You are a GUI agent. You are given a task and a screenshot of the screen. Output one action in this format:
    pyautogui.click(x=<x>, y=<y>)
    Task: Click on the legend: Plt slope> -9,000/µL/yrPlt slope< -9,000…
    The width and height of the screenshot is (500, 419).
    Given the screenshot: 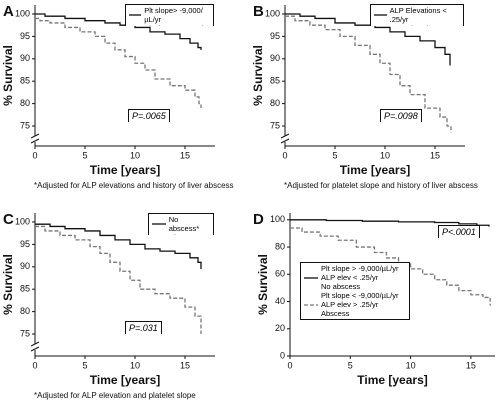 What is the action you would take?
    pyautogui.click(x=169, y=15)
    